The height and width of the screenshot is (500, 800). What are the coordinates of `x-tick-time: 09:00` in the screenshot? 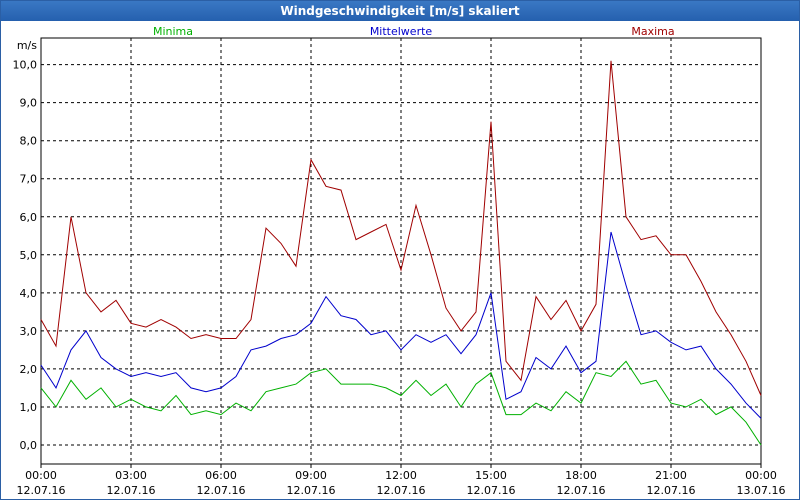 It's located at (311, 475).